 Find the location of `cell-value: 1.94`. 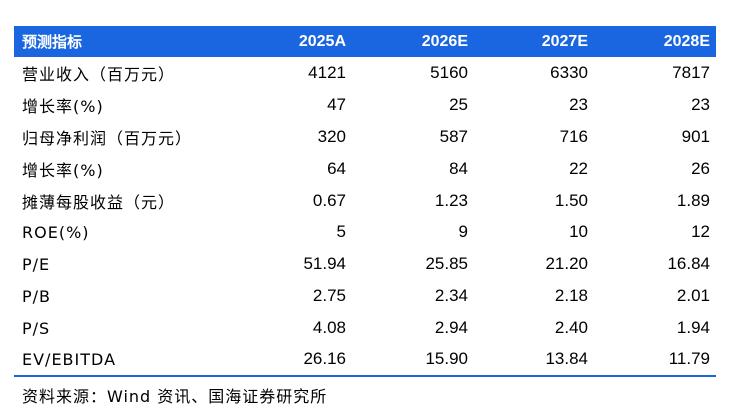

cell-value: 1.94 is located at coordinates (693, 328).